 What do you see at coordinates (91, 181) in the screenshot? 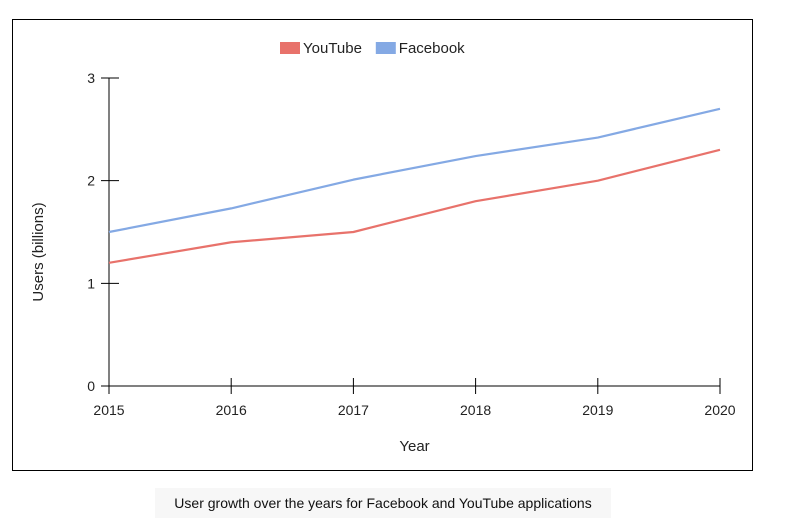
I see `y-tick-label: 2` at bounding box center [91, 181].